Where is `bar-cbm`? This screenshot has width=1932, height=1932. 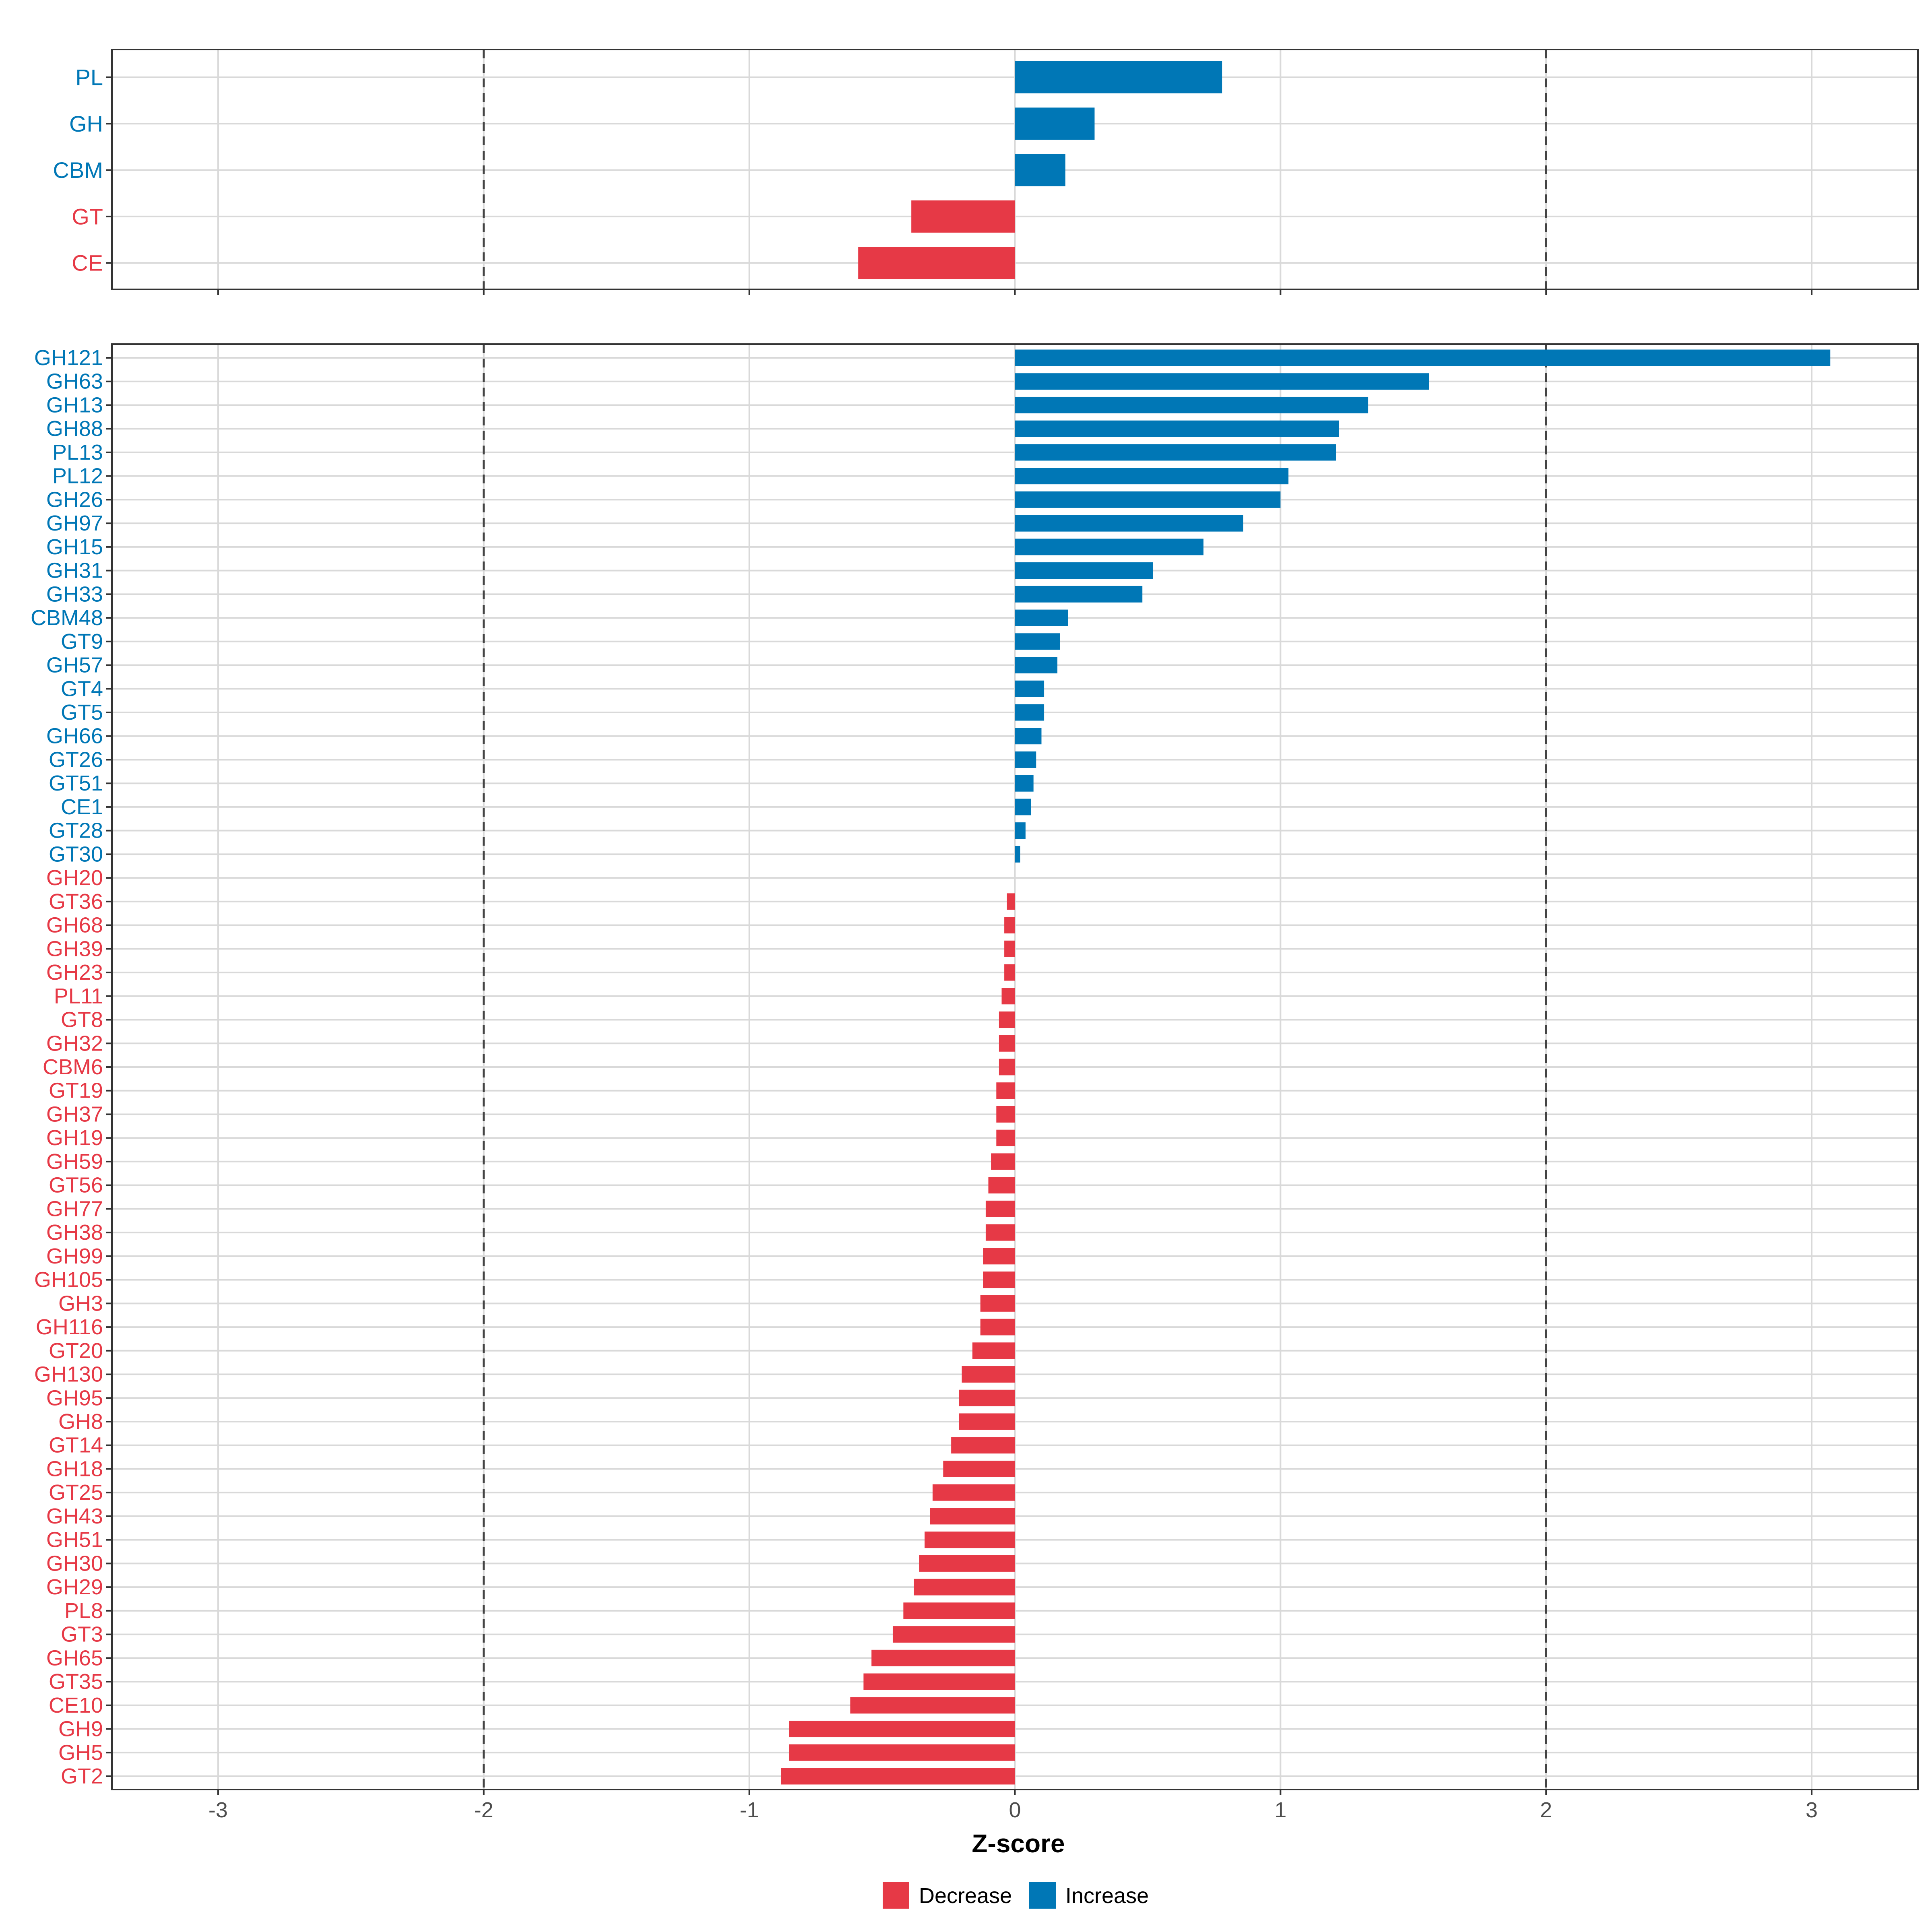 bar-cbm is located at coordinates (1040, 170).